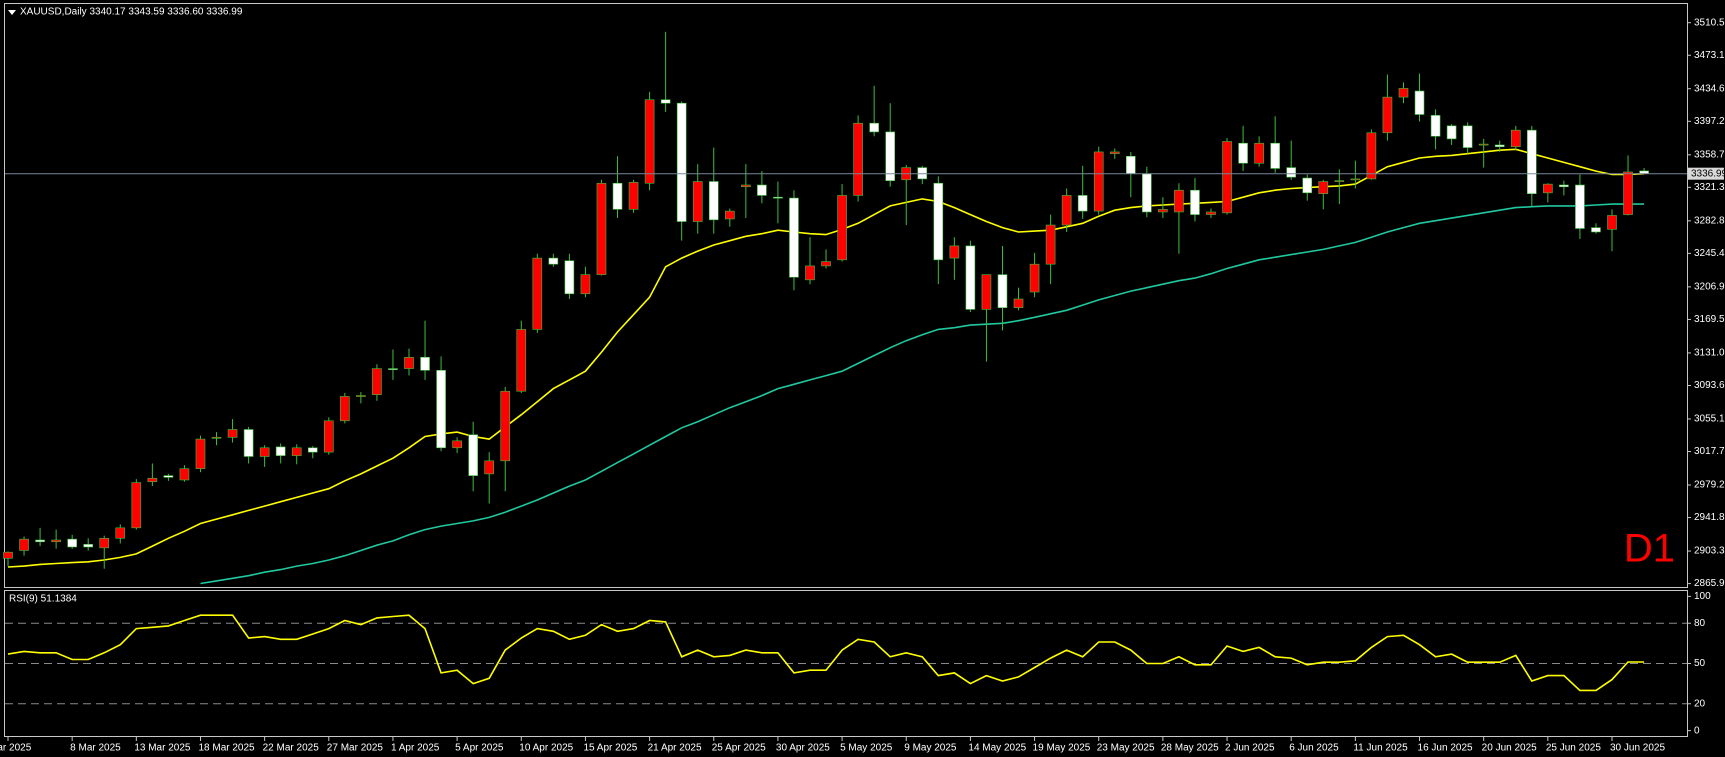 The width and height of the screenshot is (1725, 757). What do you see at coordinates (1126, 748) in the screenshot?
I see `x-tick-label: 23 May 2025` at bounding box center [1126, 748].